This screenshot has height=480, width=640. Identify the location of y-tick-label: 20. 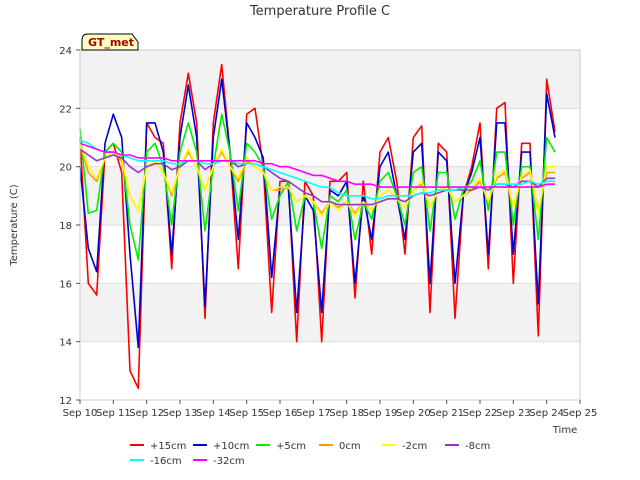
(65, 168).